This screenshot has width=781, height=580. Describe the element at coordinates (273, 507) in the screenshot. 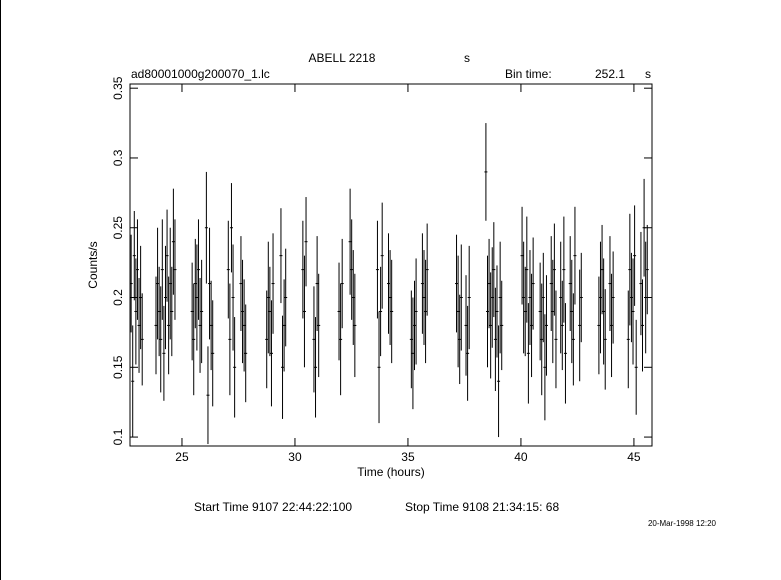

I see `start-time: Start Time 9107 22:44:22:100` at that location.